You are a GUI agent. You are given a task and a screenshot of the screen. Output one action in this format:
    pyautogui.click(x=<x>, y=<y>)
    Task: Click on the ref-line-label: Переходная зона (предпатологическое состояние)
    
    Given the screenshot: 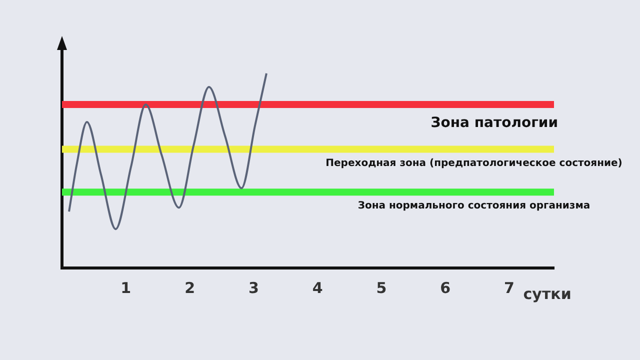 What is the action you would take?
    pyautogui.click(x=474, y=163)
    